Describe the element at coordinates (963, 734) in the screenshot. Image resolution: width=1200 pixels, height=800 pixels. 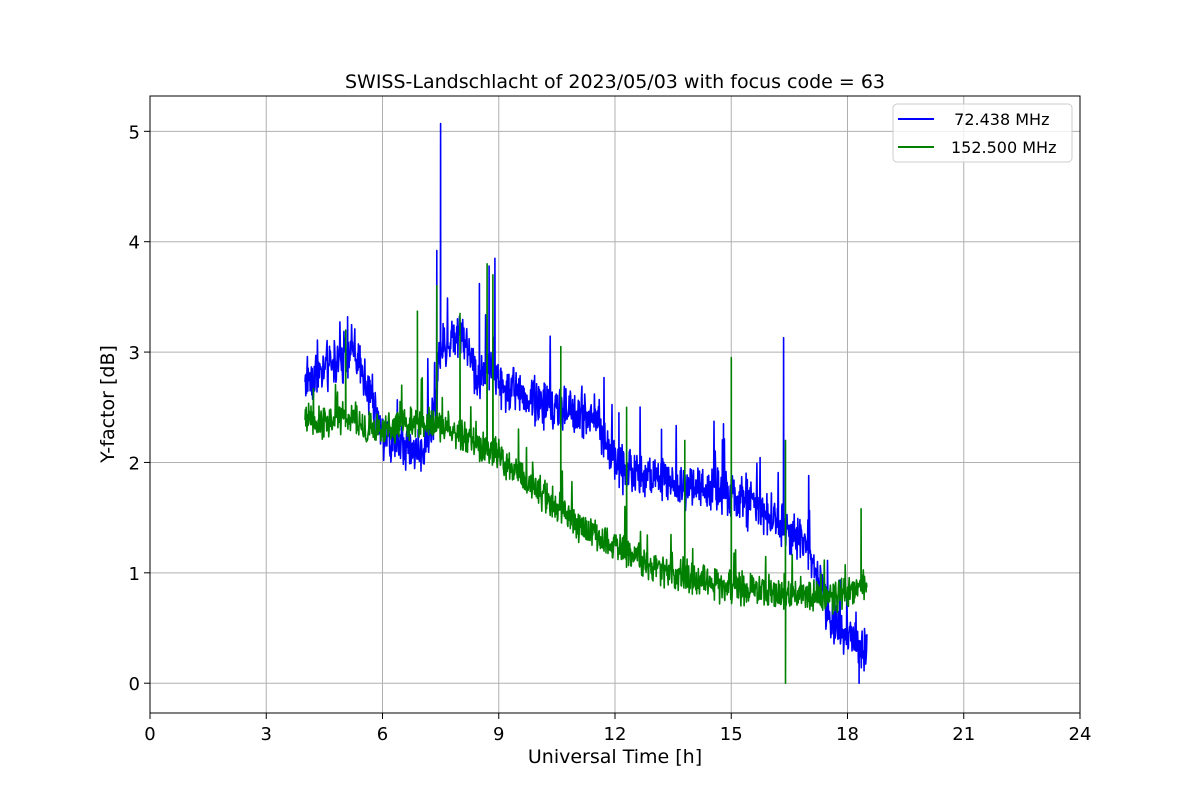
I see `x-tick-label: 21` at that location.